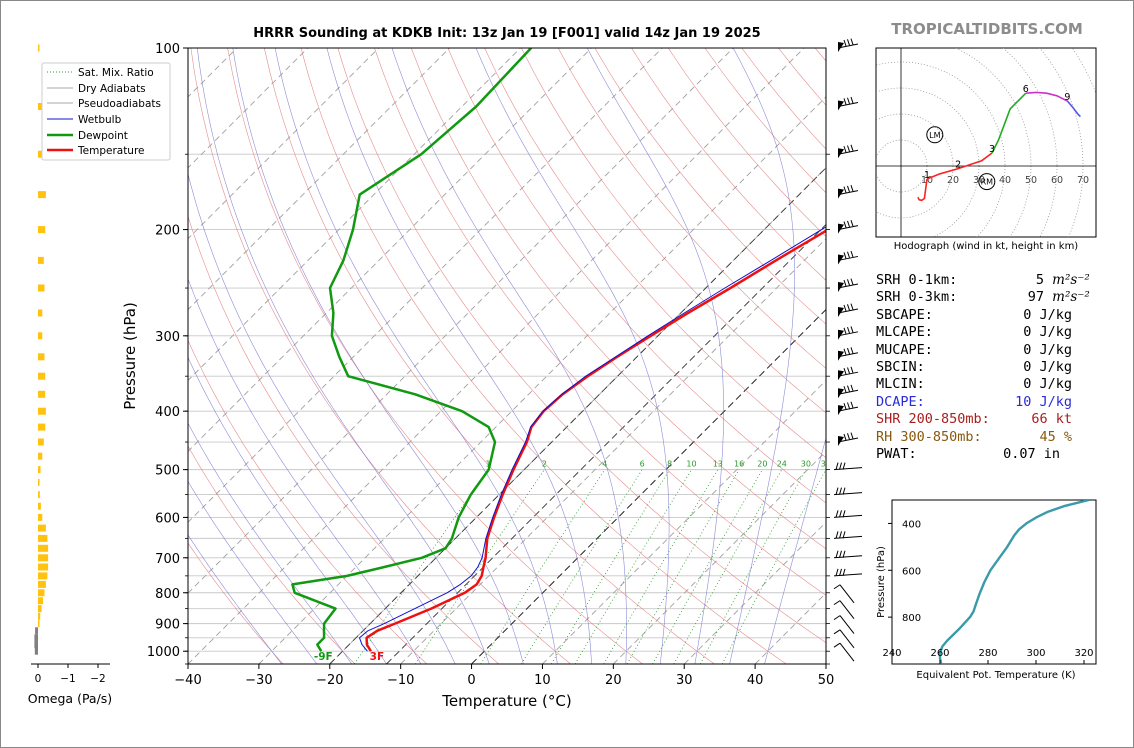 This screenshot has width=1134, height=748. What do you see at coordinates (1035, 653) in the screenshot?
I see `theta-e-x-tick-label: 300` at bounding box center [1035, 653].